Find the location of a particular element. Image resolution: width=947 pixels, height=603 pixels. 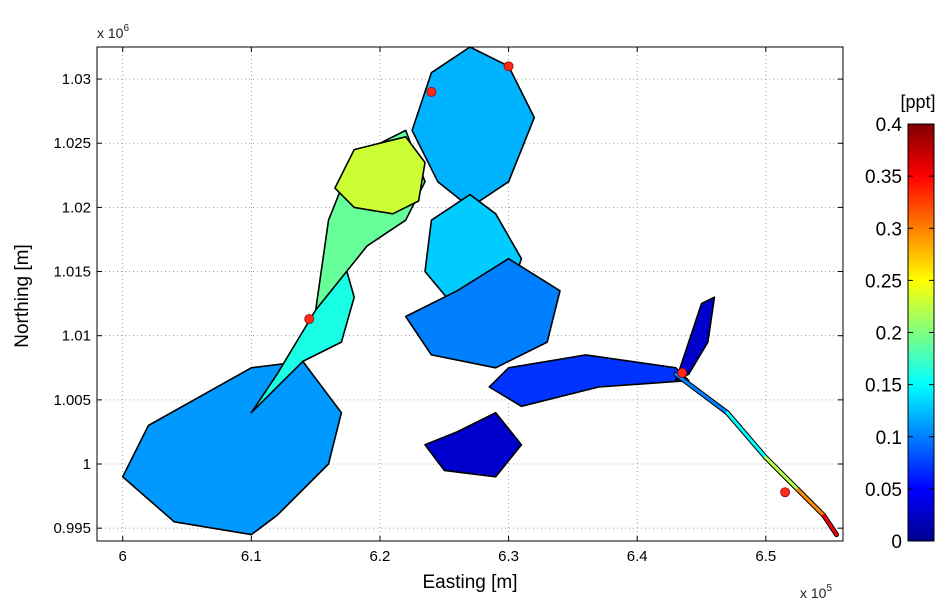

x-tick-label: 6.1 is located at coordinates (251, 556).